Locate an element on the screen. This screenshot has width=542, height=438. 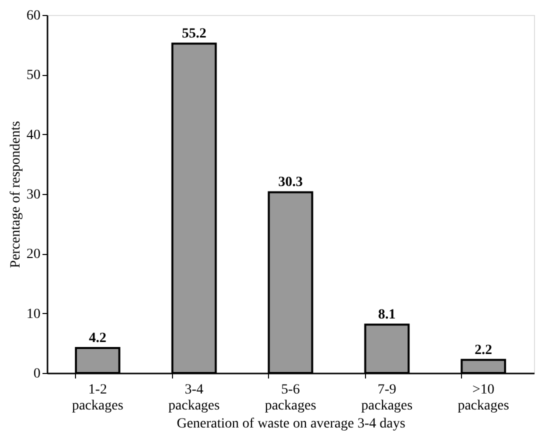
y-tick-label: 20 is located at coordinates (33, 254).